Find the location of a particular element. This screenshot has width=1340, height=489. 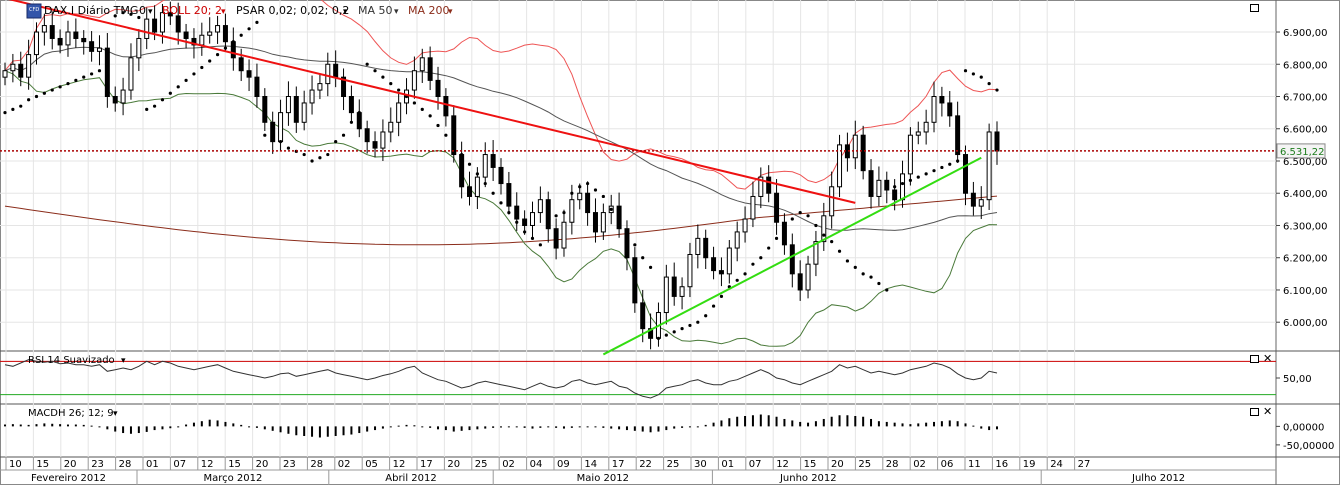

ma200-dropdown-icon: ▾ is located at coordinates (450, 12).